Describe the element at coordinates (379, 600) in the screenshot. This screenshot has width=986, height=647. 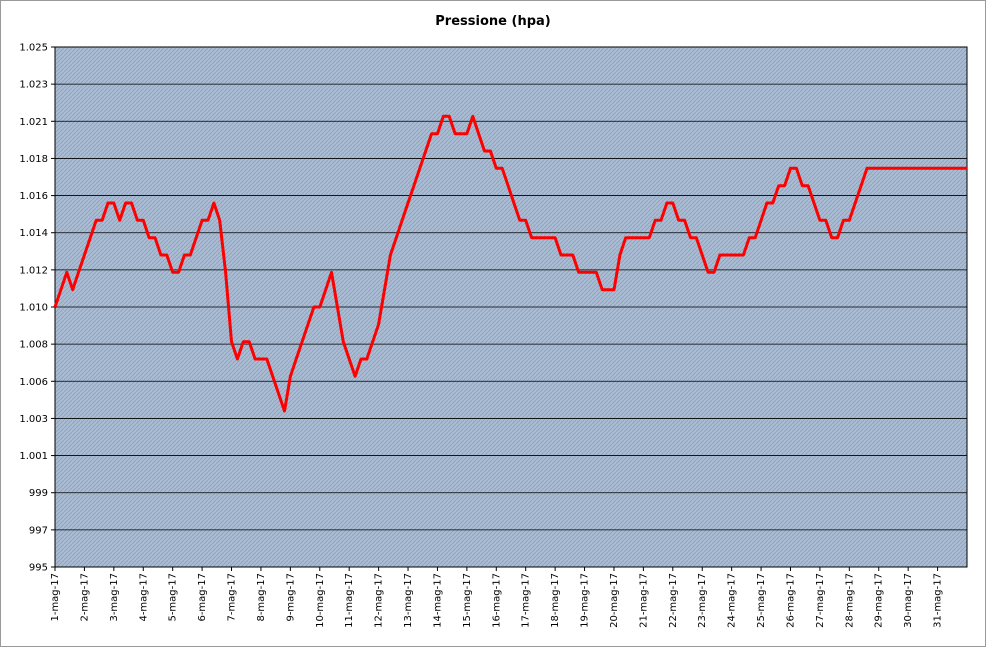
I see `x-tick-label: 12-mag-17` at that location.